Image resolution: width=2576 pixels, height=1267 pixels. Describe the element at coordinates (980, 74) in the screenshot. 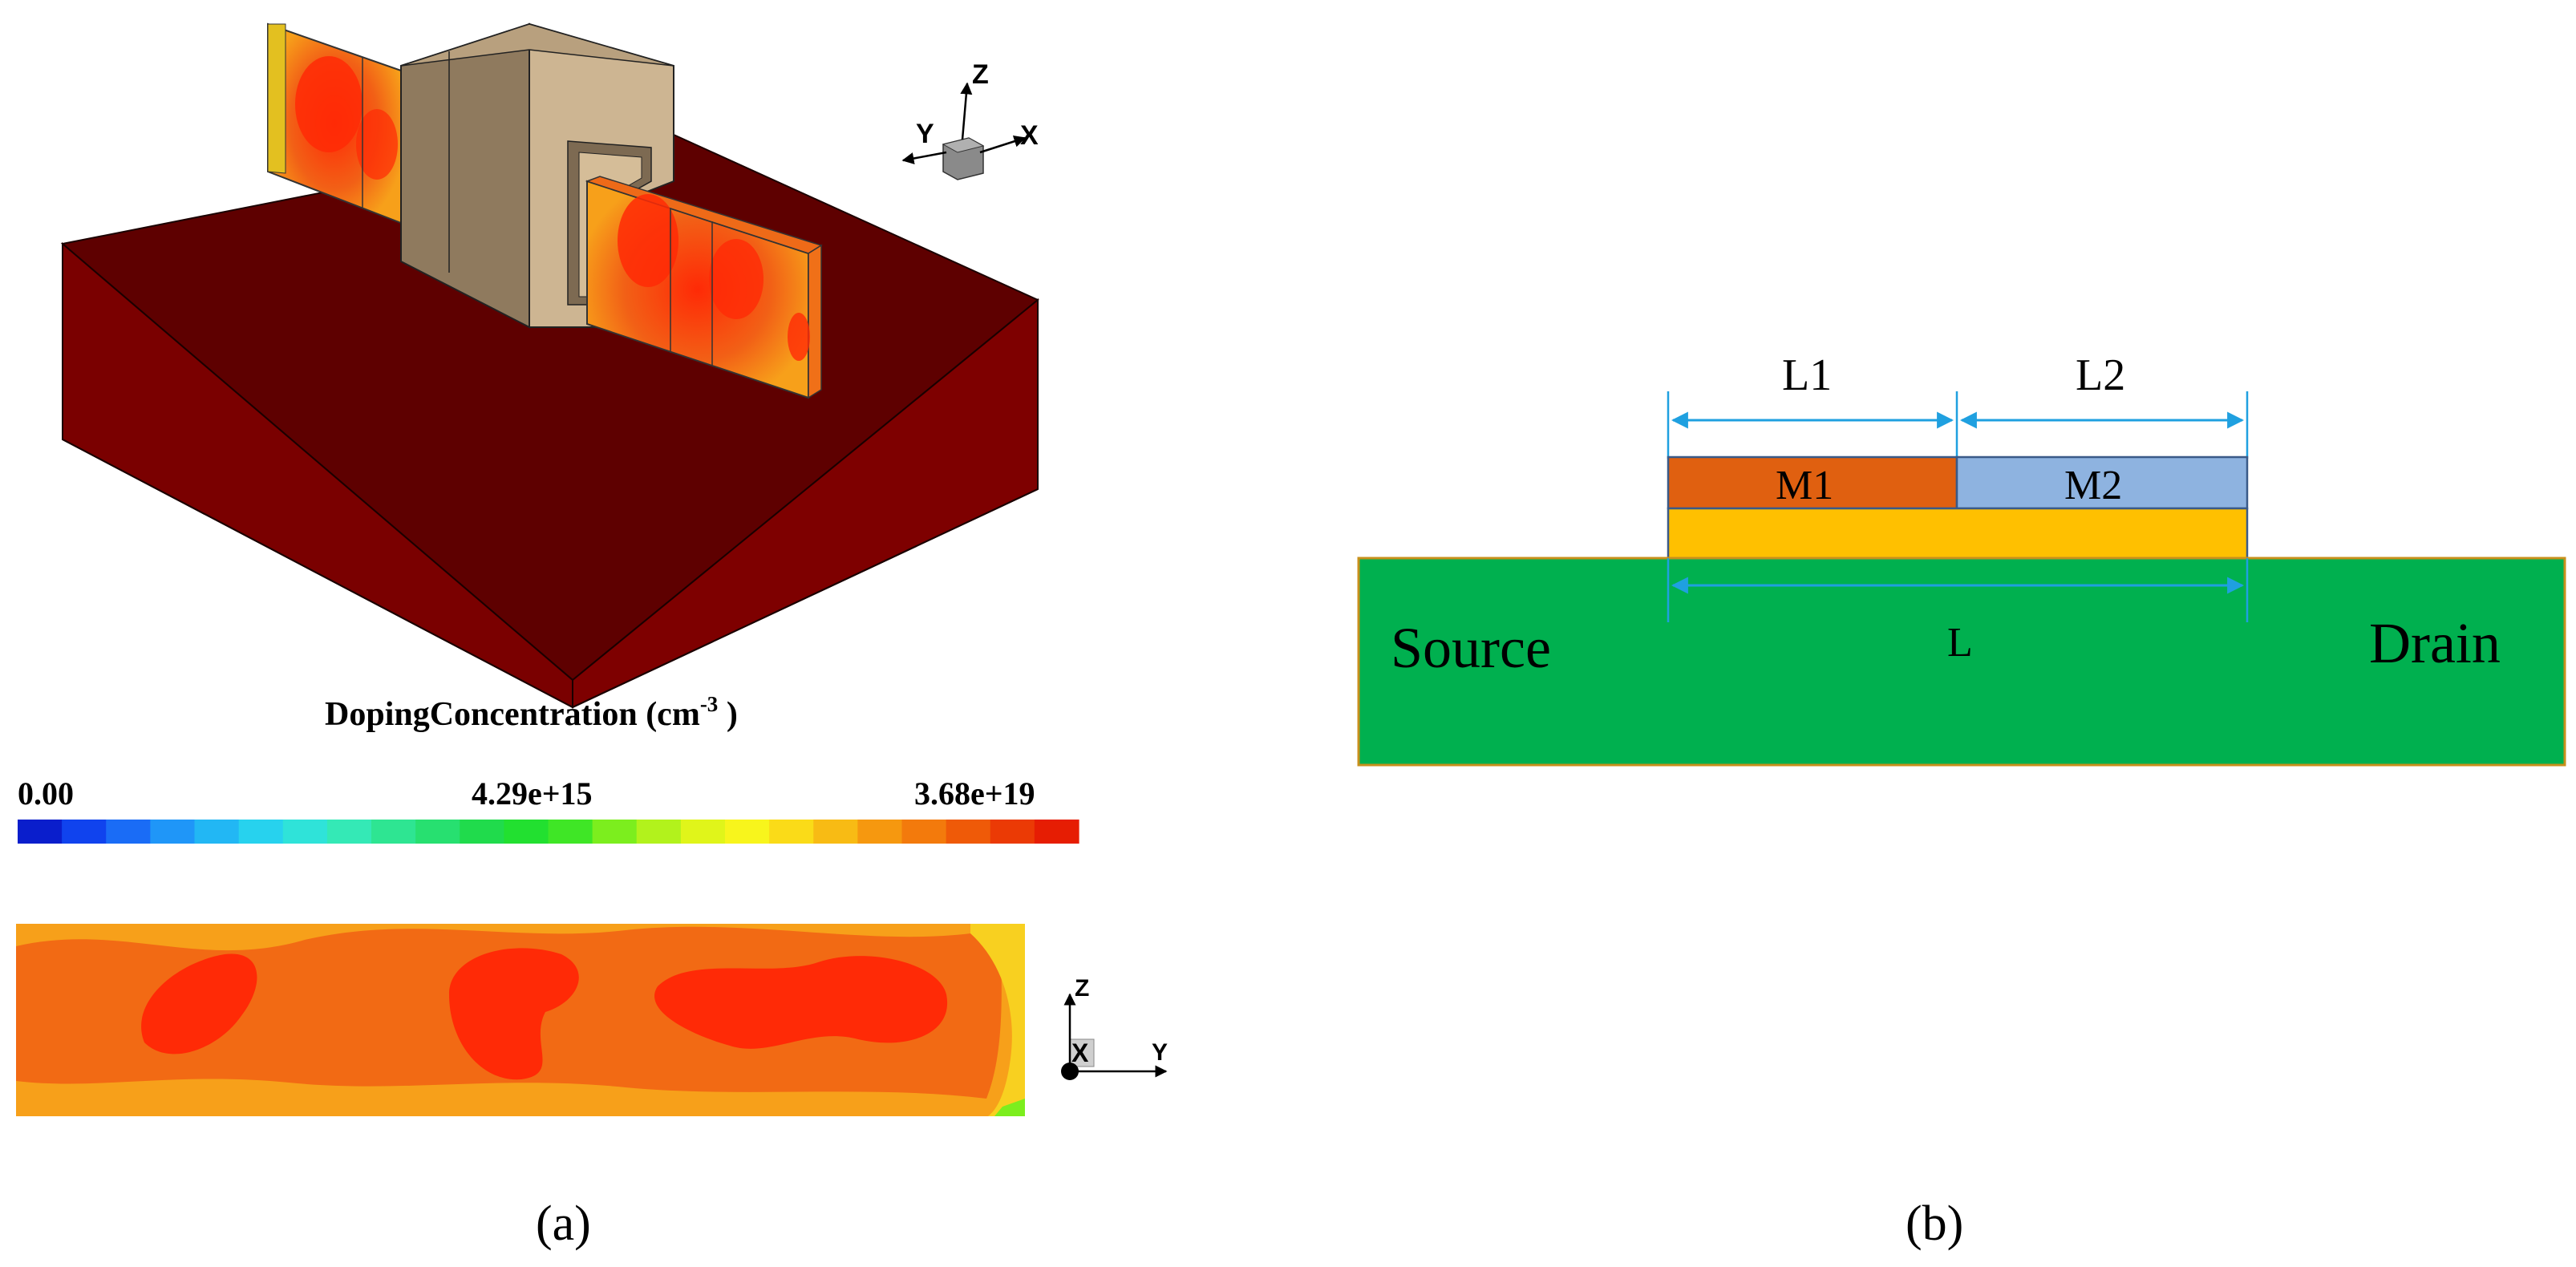

I see `axis-z-label-top: Z` at that location.